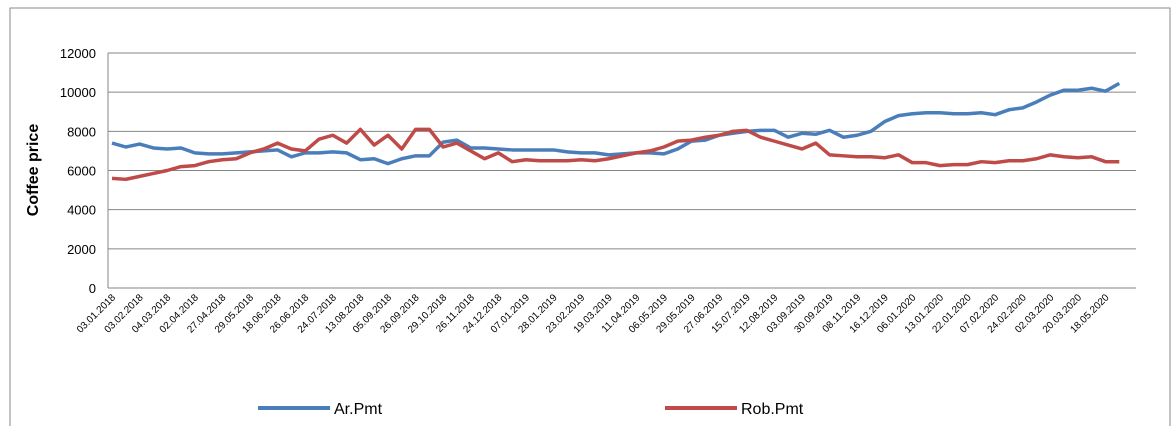 The image size is (1176, 431). What do you see at coordinates (615, 154) in the screenshot?
I see `series-line` at bounding box center [615, 154].